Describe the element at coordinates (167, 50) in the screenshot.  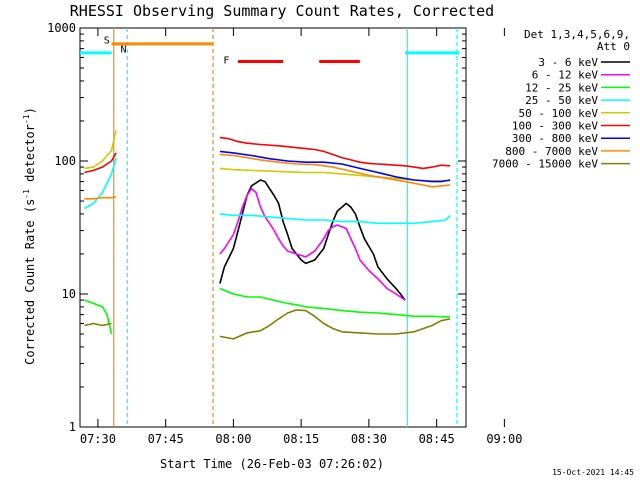
I see `flag-labels: SN F` at that location.